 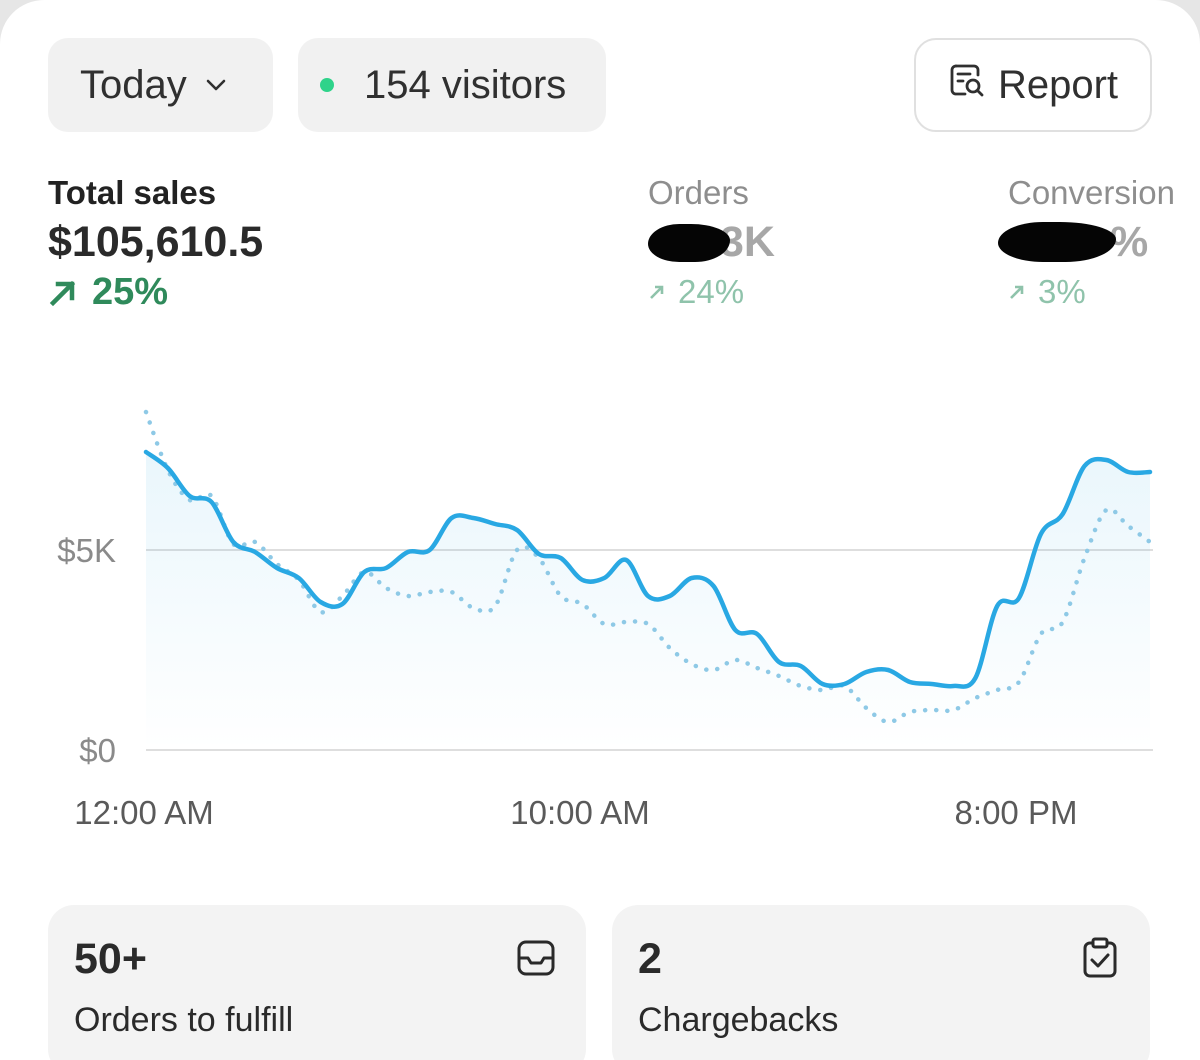 I want to click on live-visitors-pill: 154 visitors, so click(x=452, y=85).